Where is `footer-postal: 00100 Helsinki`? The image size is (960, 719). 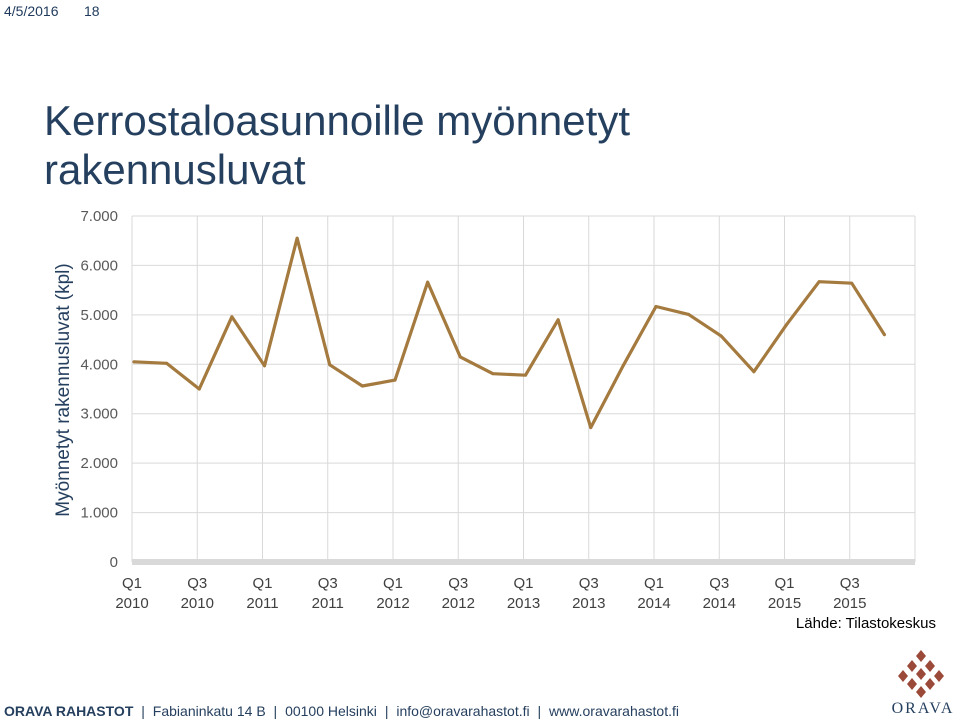
footer-postal: 00100 Helsinki is located at coordinates (331, 711).